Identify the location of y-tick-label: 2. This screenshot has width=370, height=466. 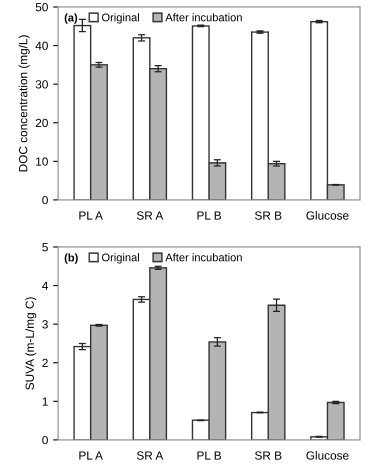
(45, 363).